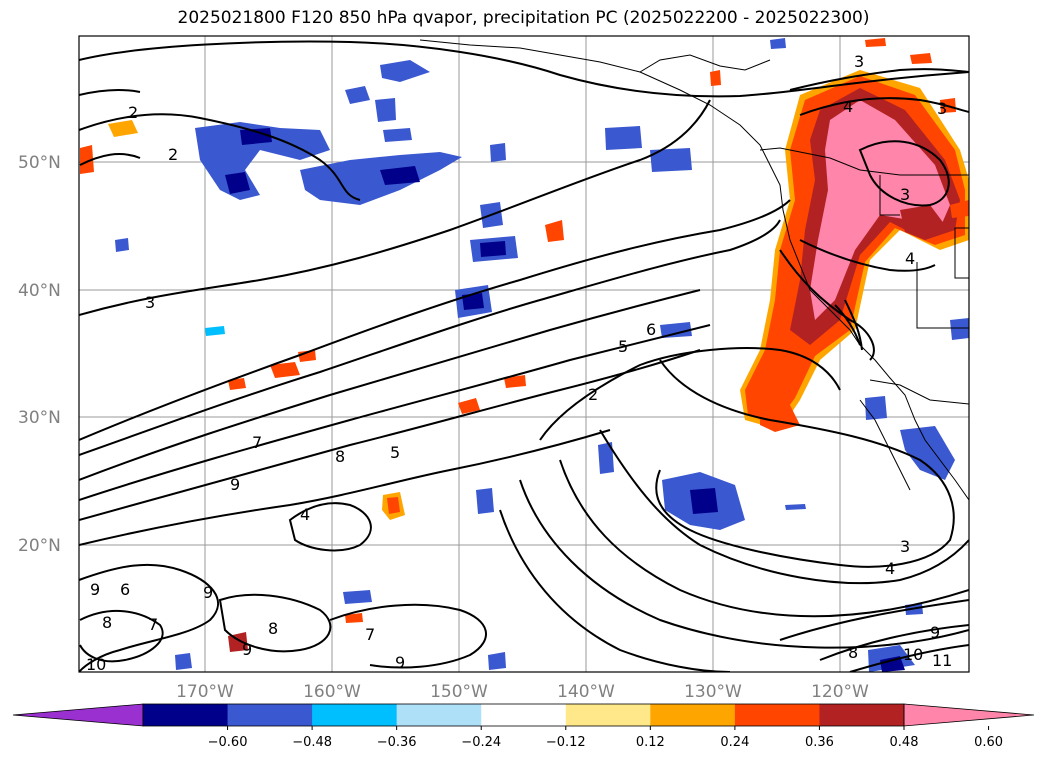 The width and height of the screenshot is (1047, 765). I want to click on colorbar, so click(523, 715).